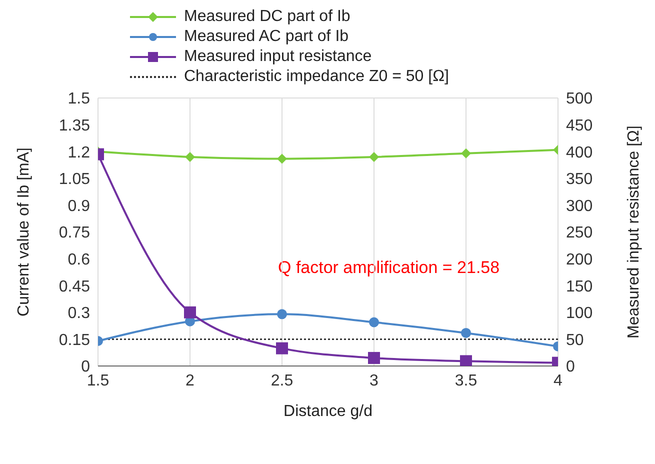 The height and width of the screenshot is (464, 655). What do you see at coordinates (74, 287) in the screenshot?
I see `y-tick-label: 0.45` at bounding box center [74, 287].